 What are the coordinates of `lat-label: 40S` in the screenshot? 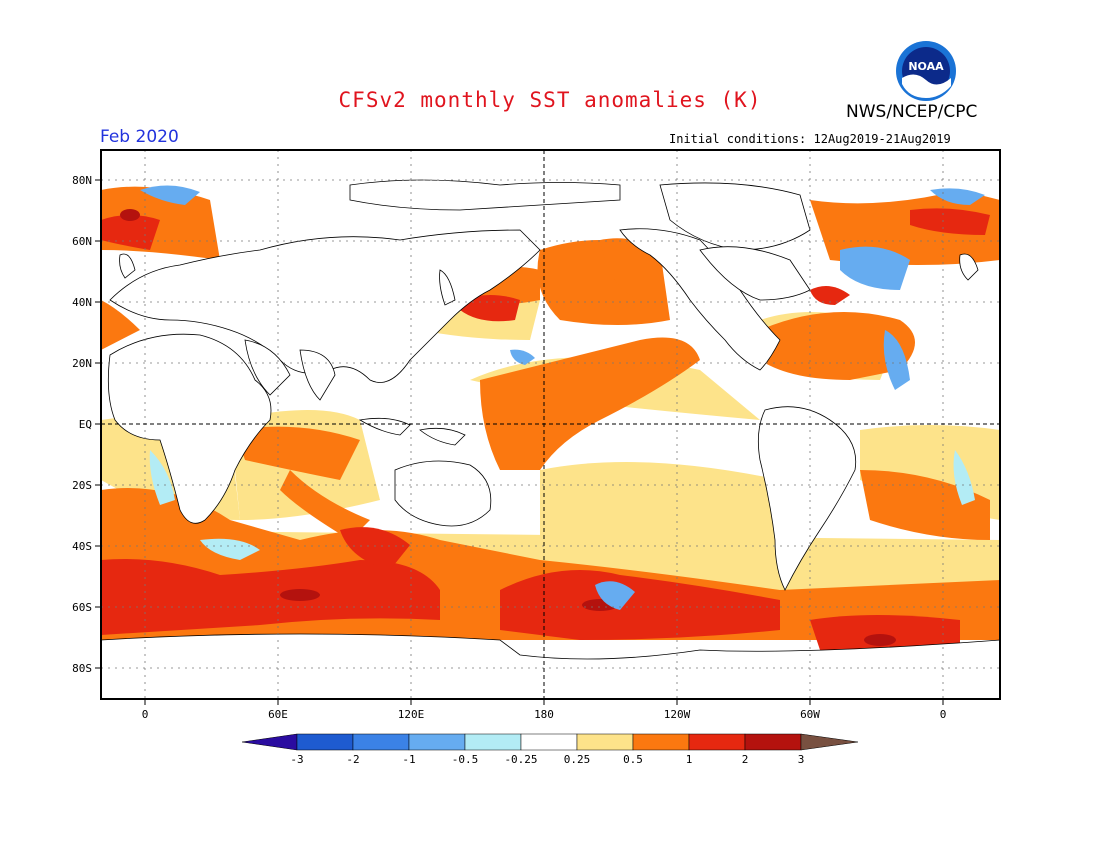 It's located at (82, 546).